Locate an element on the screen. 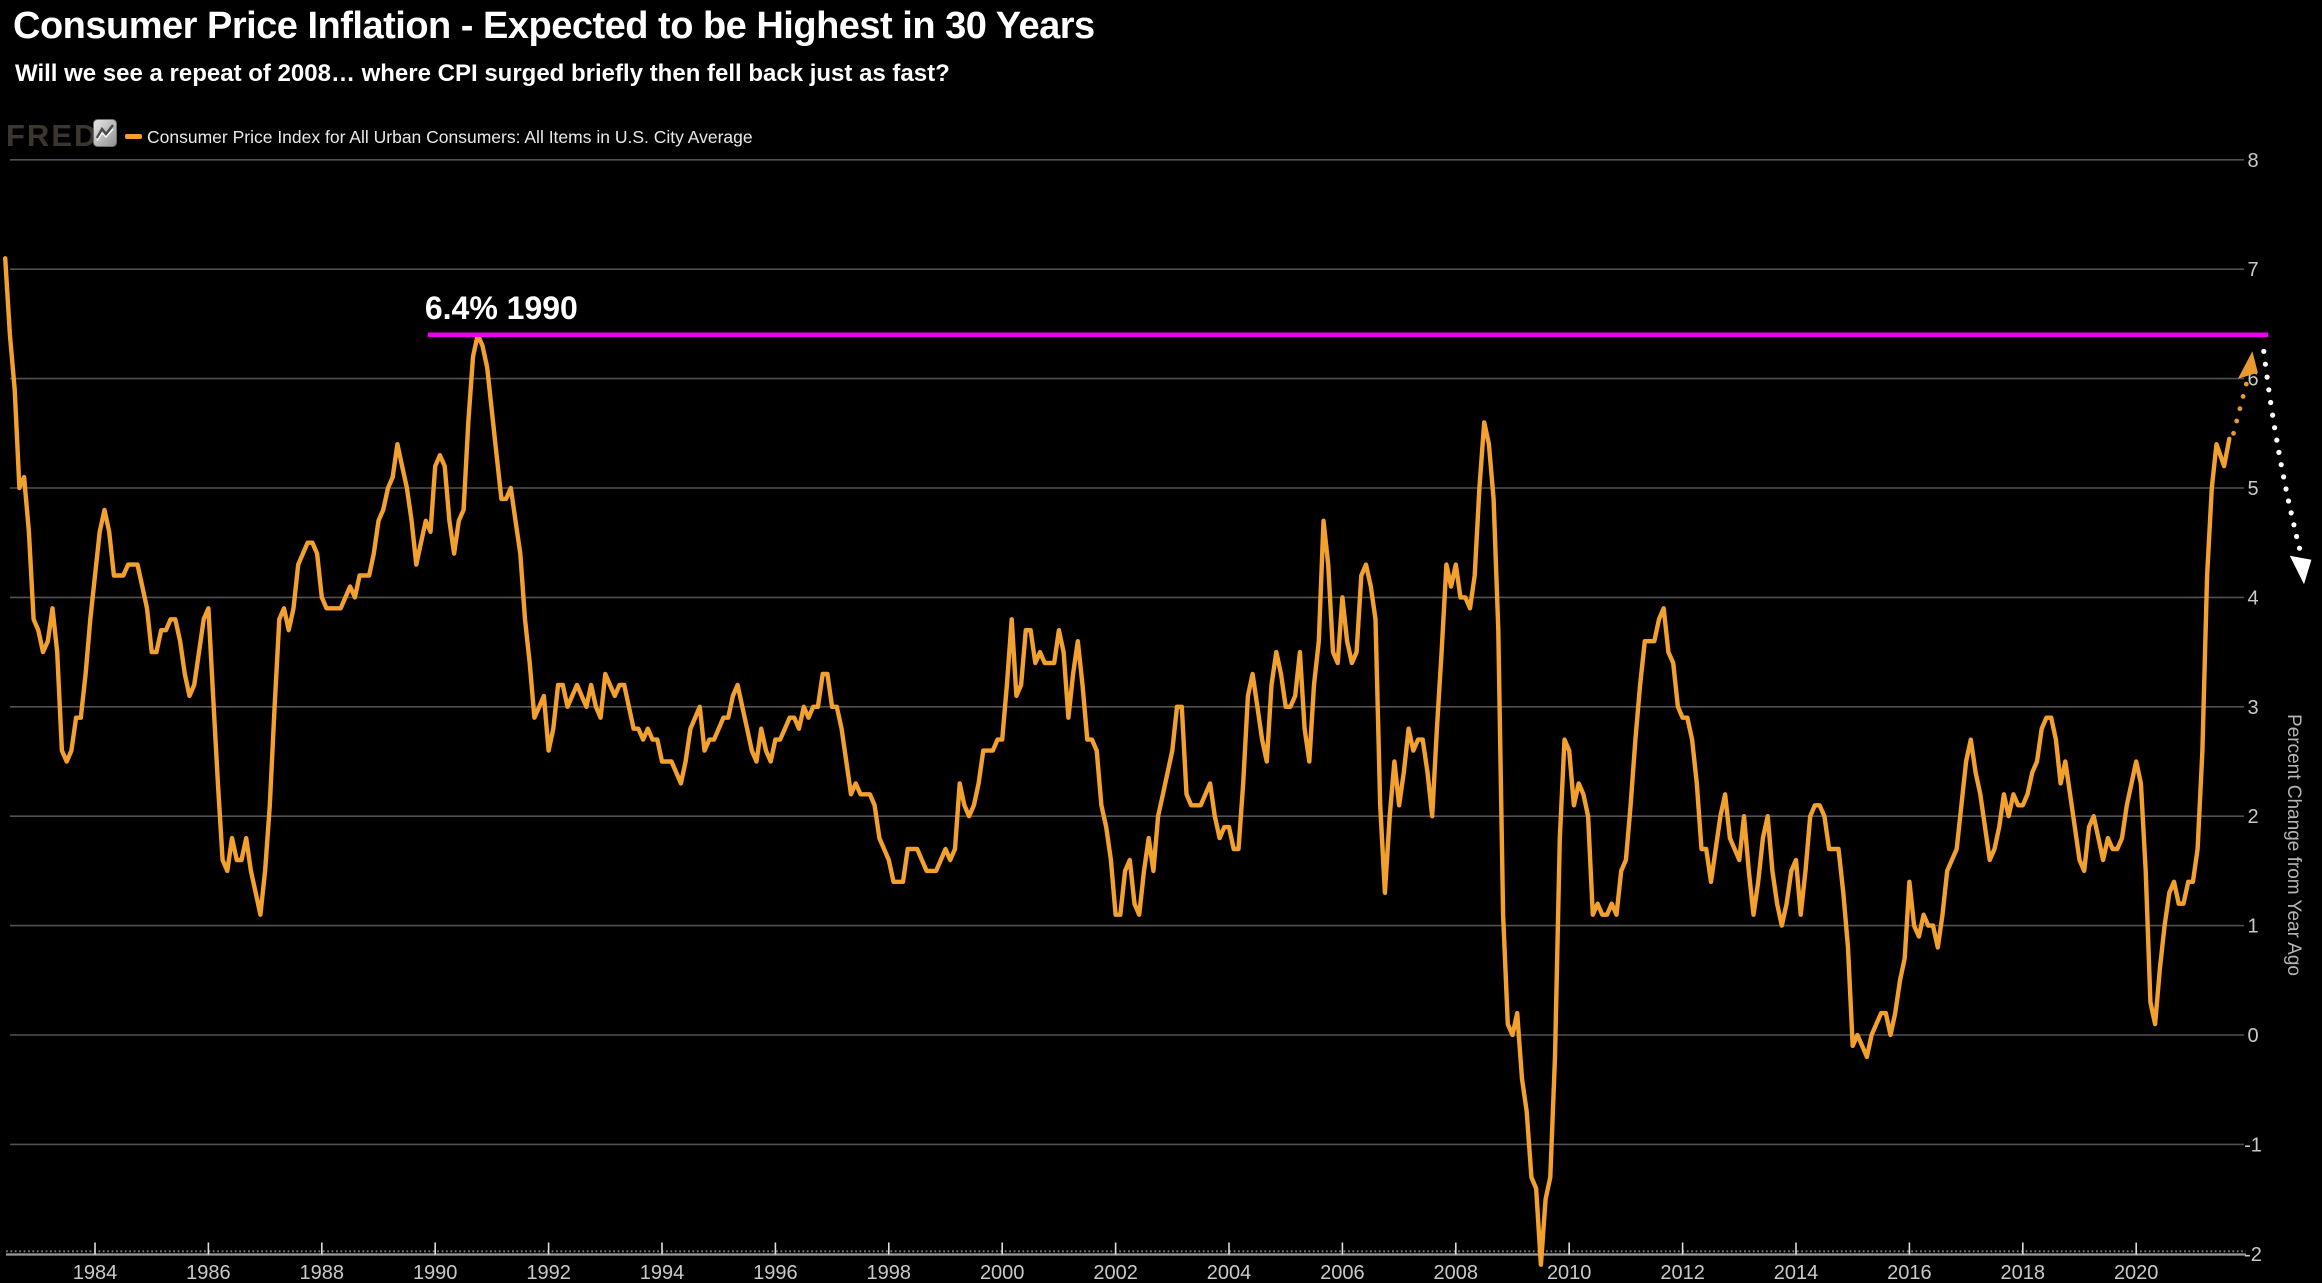  y-tick-label: -2 is located at coordinates (2253, 1255).